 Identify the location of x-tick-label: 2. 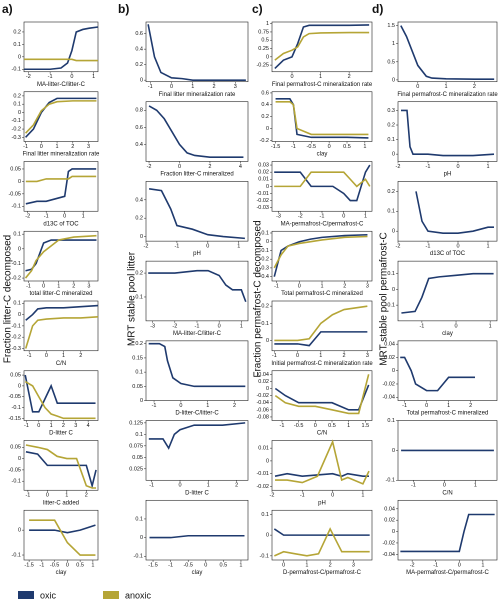
(209, 167).